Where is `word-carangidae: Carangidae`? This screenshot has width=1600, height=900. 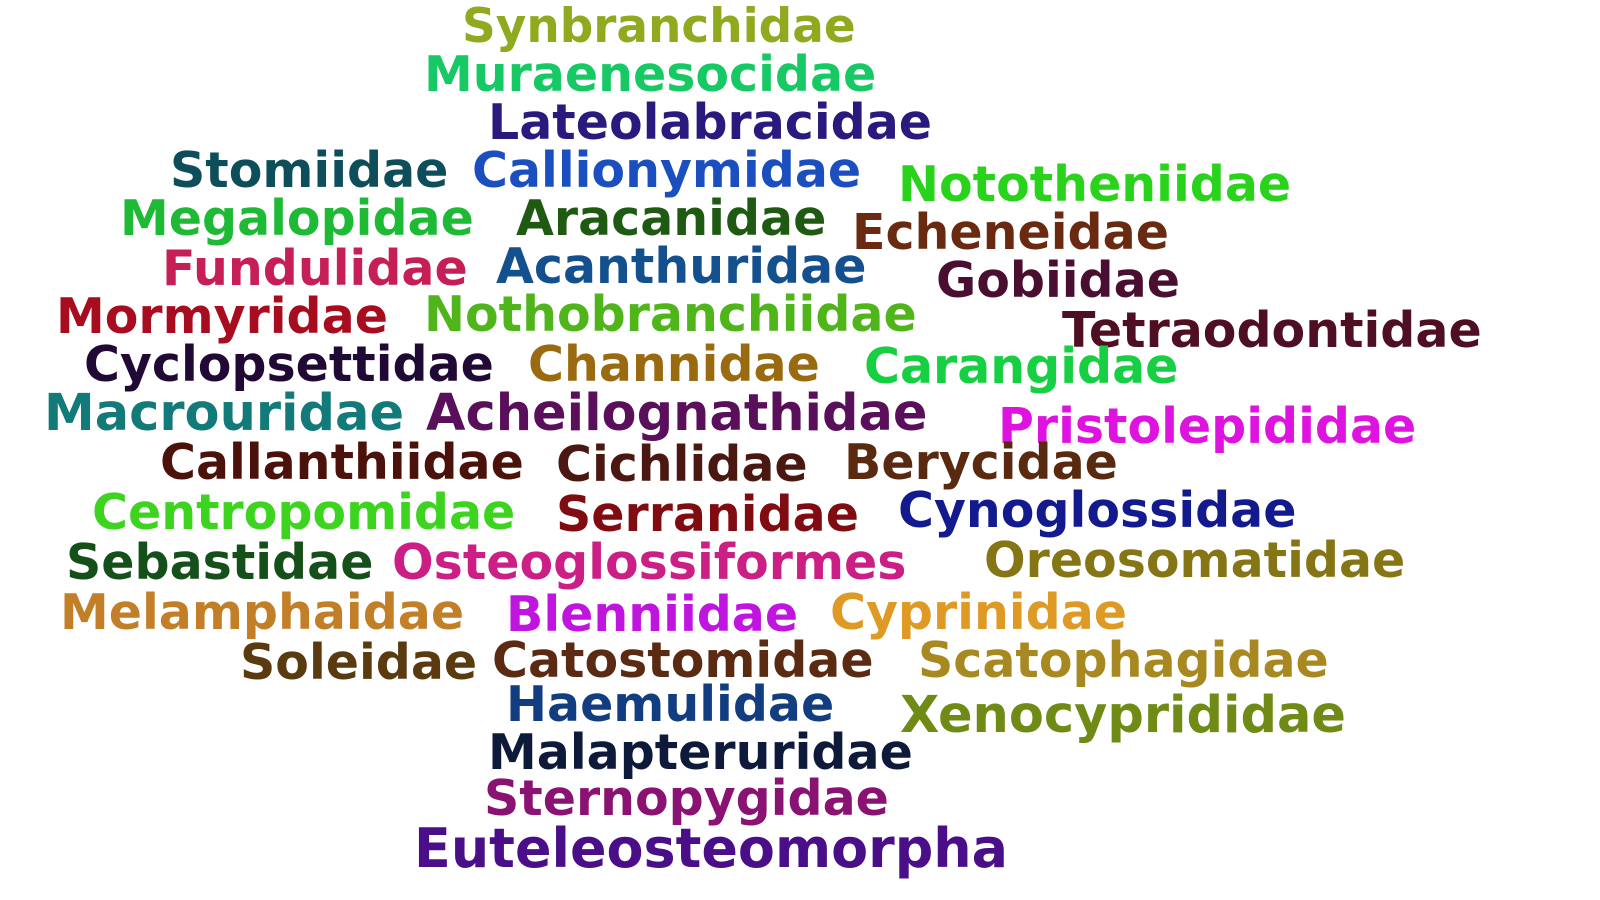
word-carangidae: Carangidae is located at coordinates (1021, 366).